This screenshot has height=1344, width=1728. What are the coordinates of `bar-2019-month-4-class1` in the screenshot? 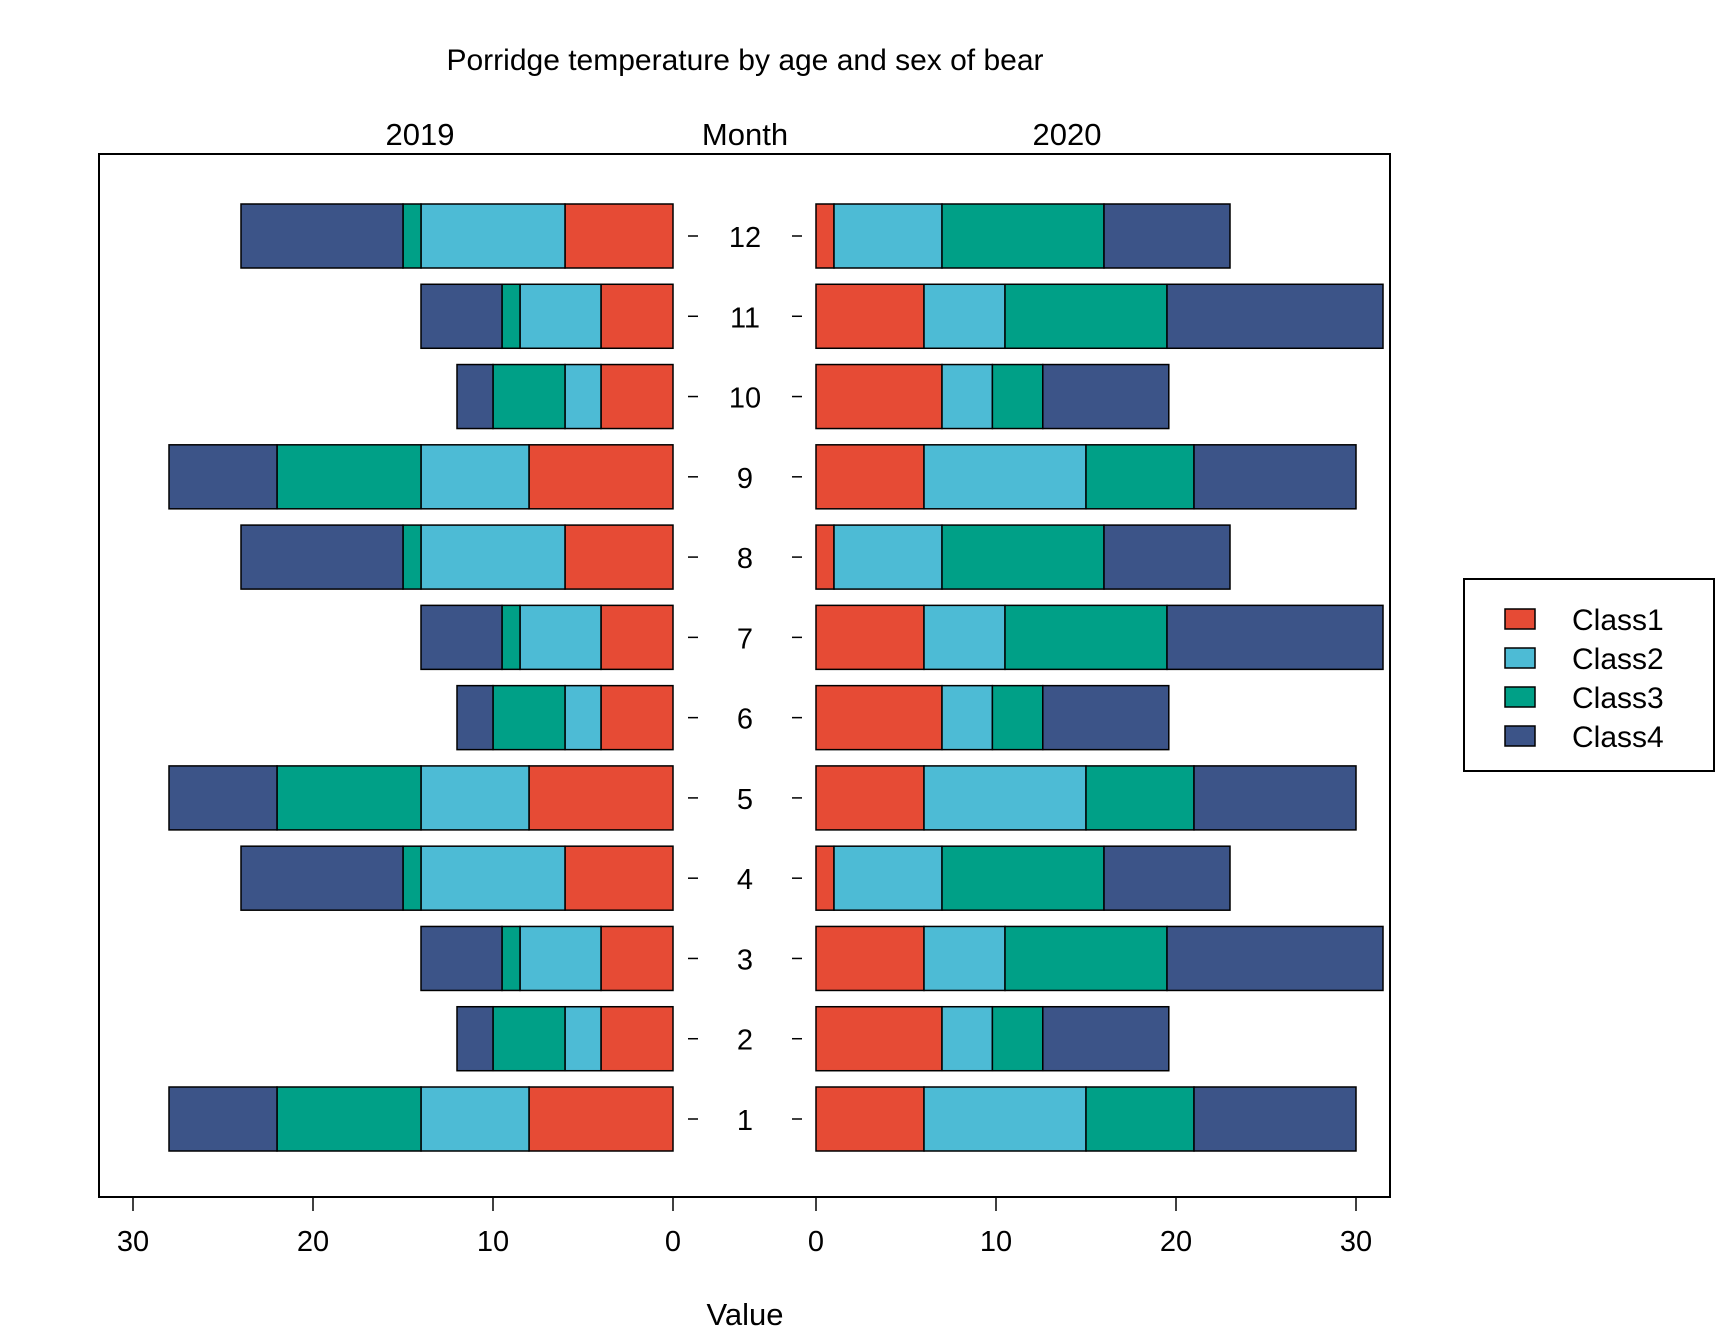 It's located at (619, 878).